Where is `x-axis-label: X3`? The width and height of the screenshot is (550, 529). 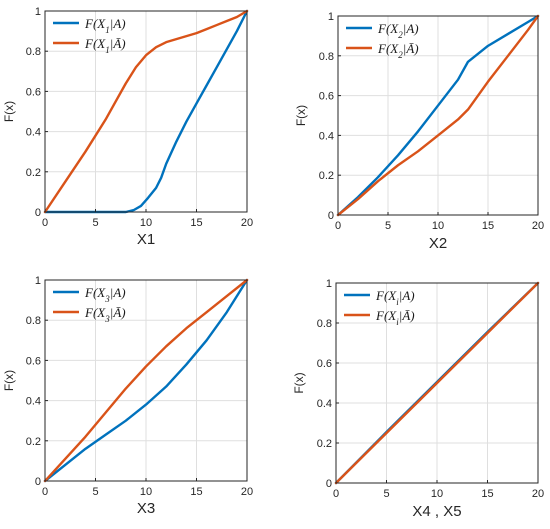
x-axis-label: X3 is located at coordinates (146, 508).